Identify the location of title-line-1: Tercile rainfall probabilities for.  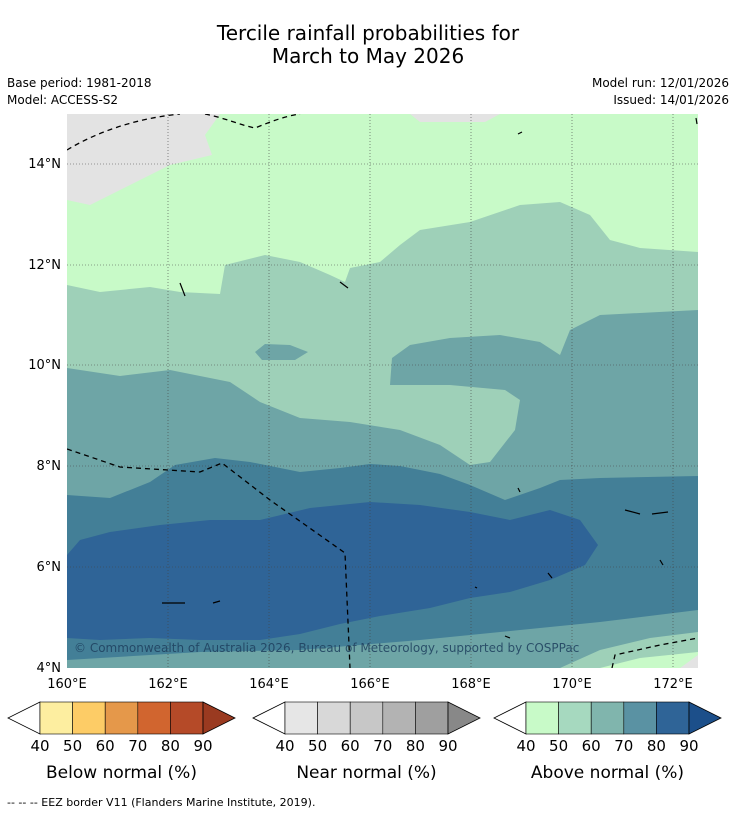
(368, 33).